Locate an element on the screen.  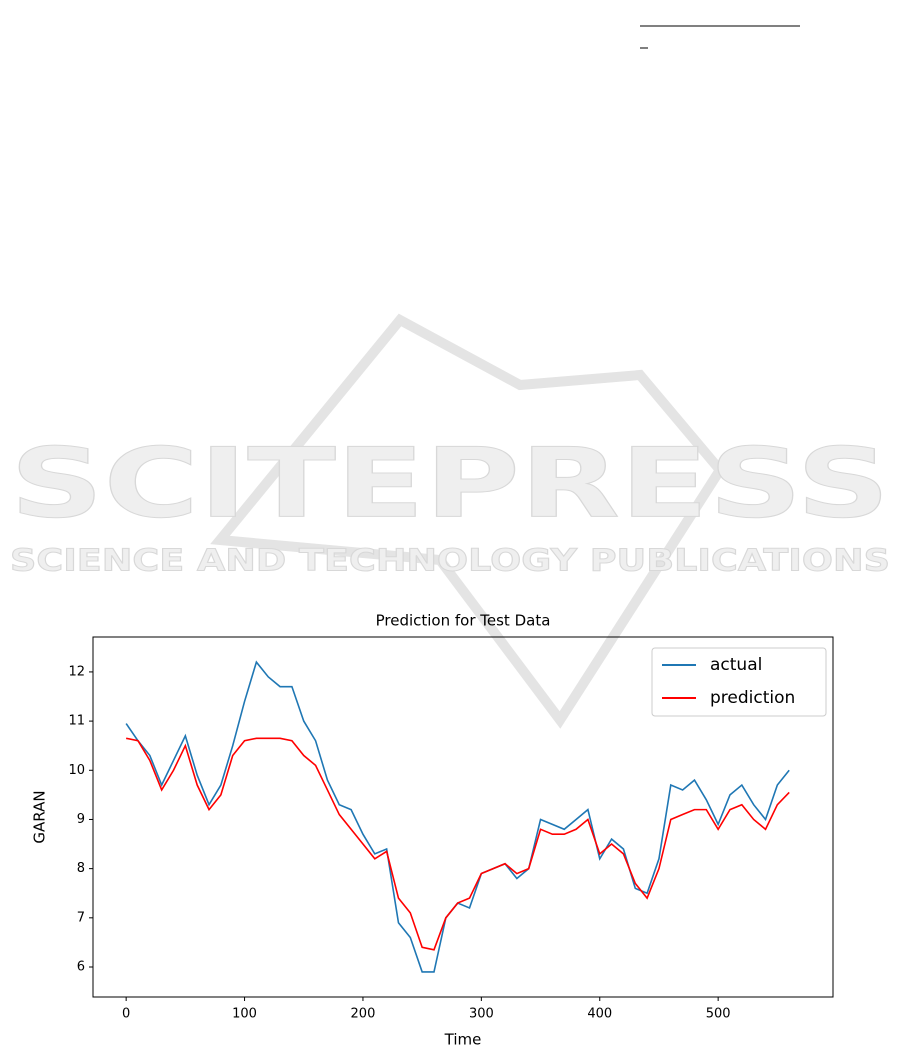
x-tick-label: 0 is located at coordinates (126, 1014).